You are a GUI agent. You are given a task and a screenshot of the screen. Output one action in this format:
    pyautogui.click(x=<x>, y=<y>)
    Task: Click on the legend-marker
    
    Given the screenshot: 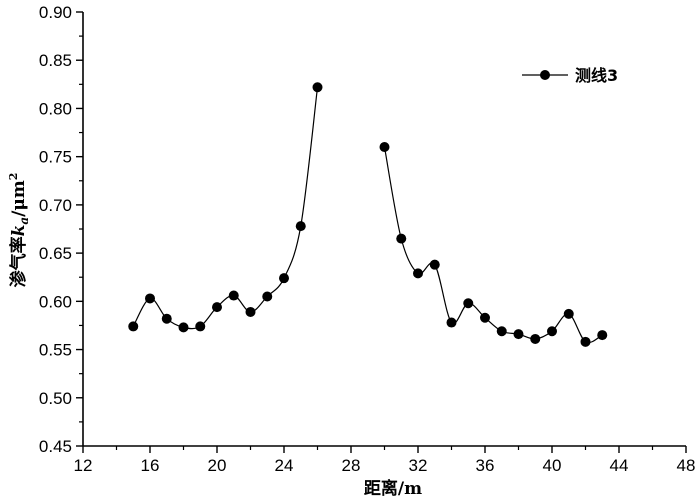 What is the action you would take?
    pyautogui.click(x=545, y=75)
    